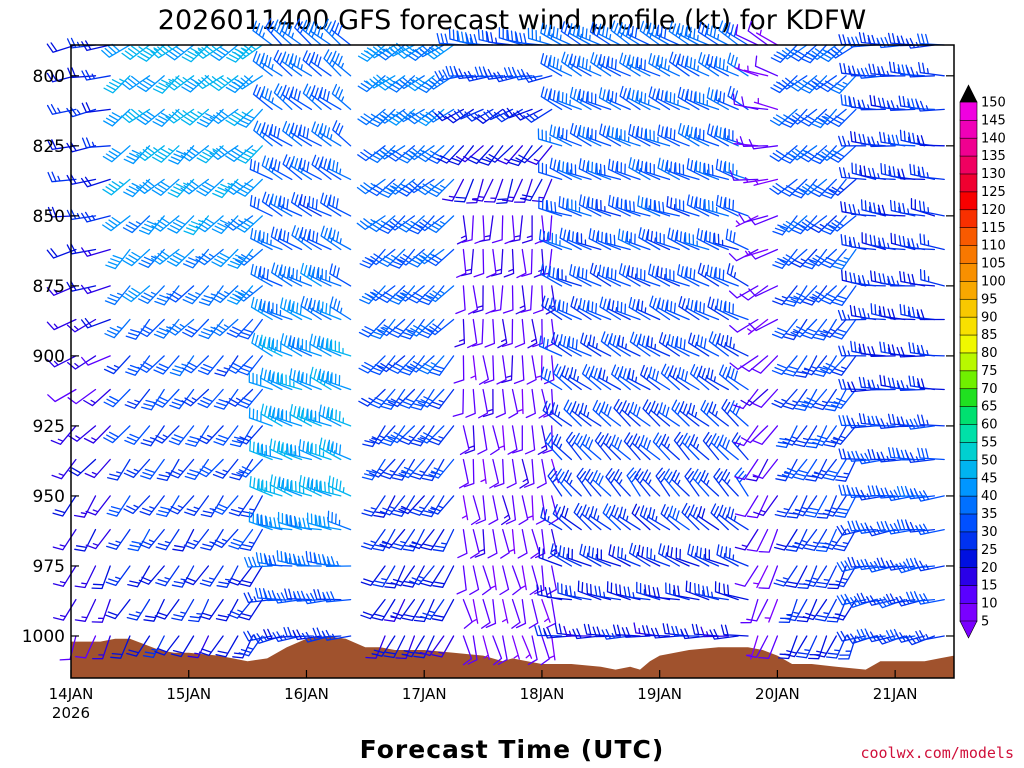 This screenshot has height=768, width=1024. I want to click on colorbar-label: 20, so click(989, 568).